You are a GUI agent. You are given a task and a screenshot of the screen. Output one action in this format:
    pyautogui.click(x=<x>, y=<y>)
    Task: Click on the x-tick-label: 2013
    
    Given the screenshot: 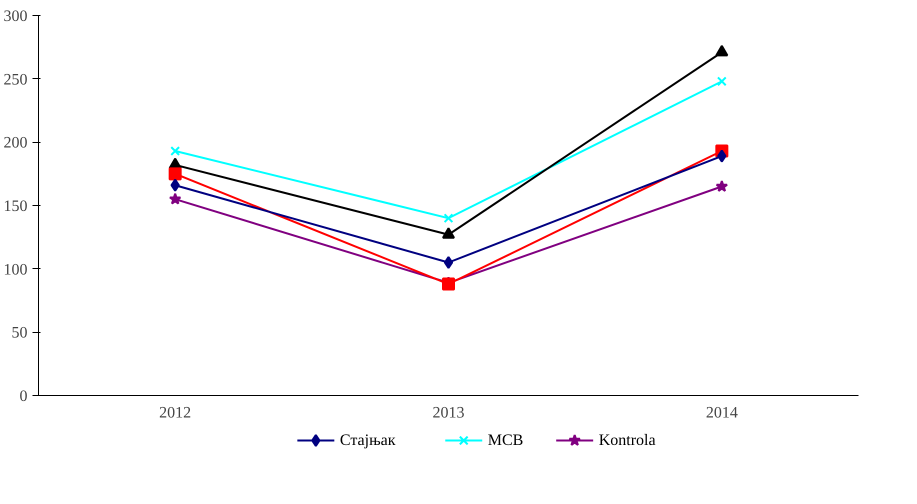 What is the action you would take?
    pyautogui.click(x=448, y=413)
    